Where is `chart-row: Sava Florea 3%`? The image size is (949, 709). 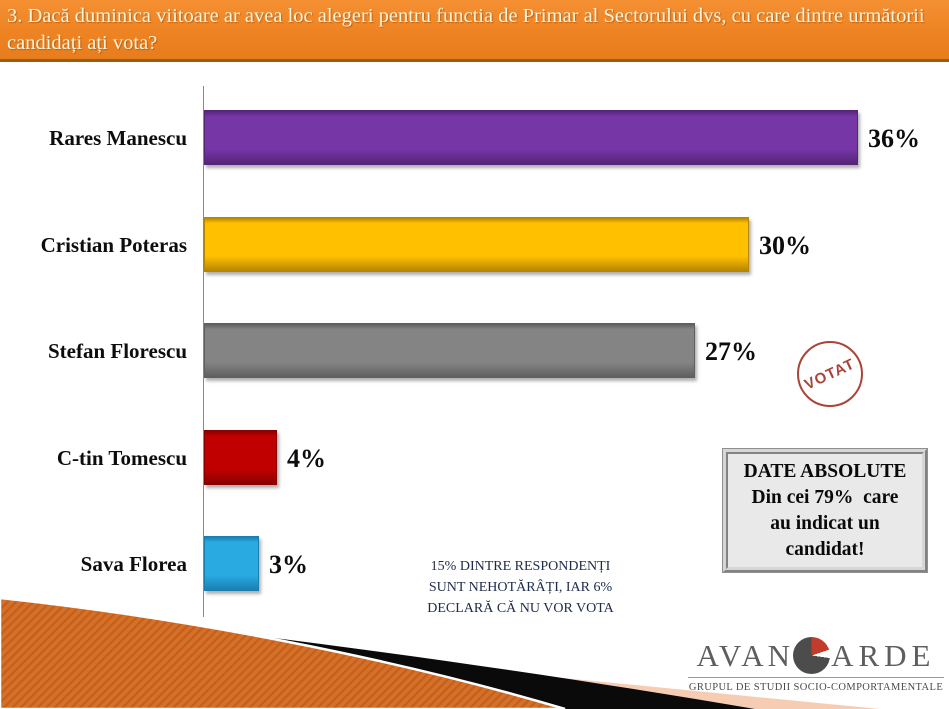 chart-row: Sava Florea 3% is located at coordinates (474, 564).